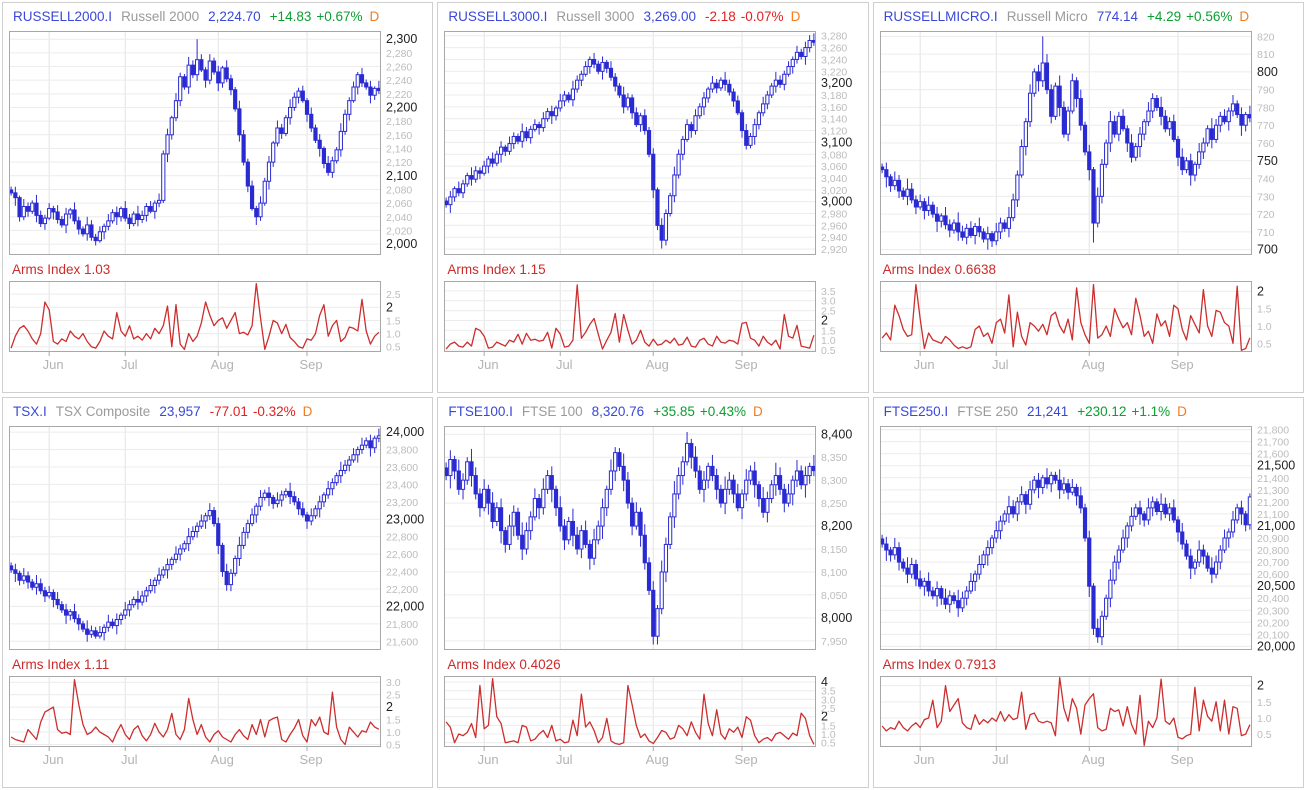 The width and height of the screenshot is (1306, 790). I want to click on svg-text: 23,000, so click(405, 519).